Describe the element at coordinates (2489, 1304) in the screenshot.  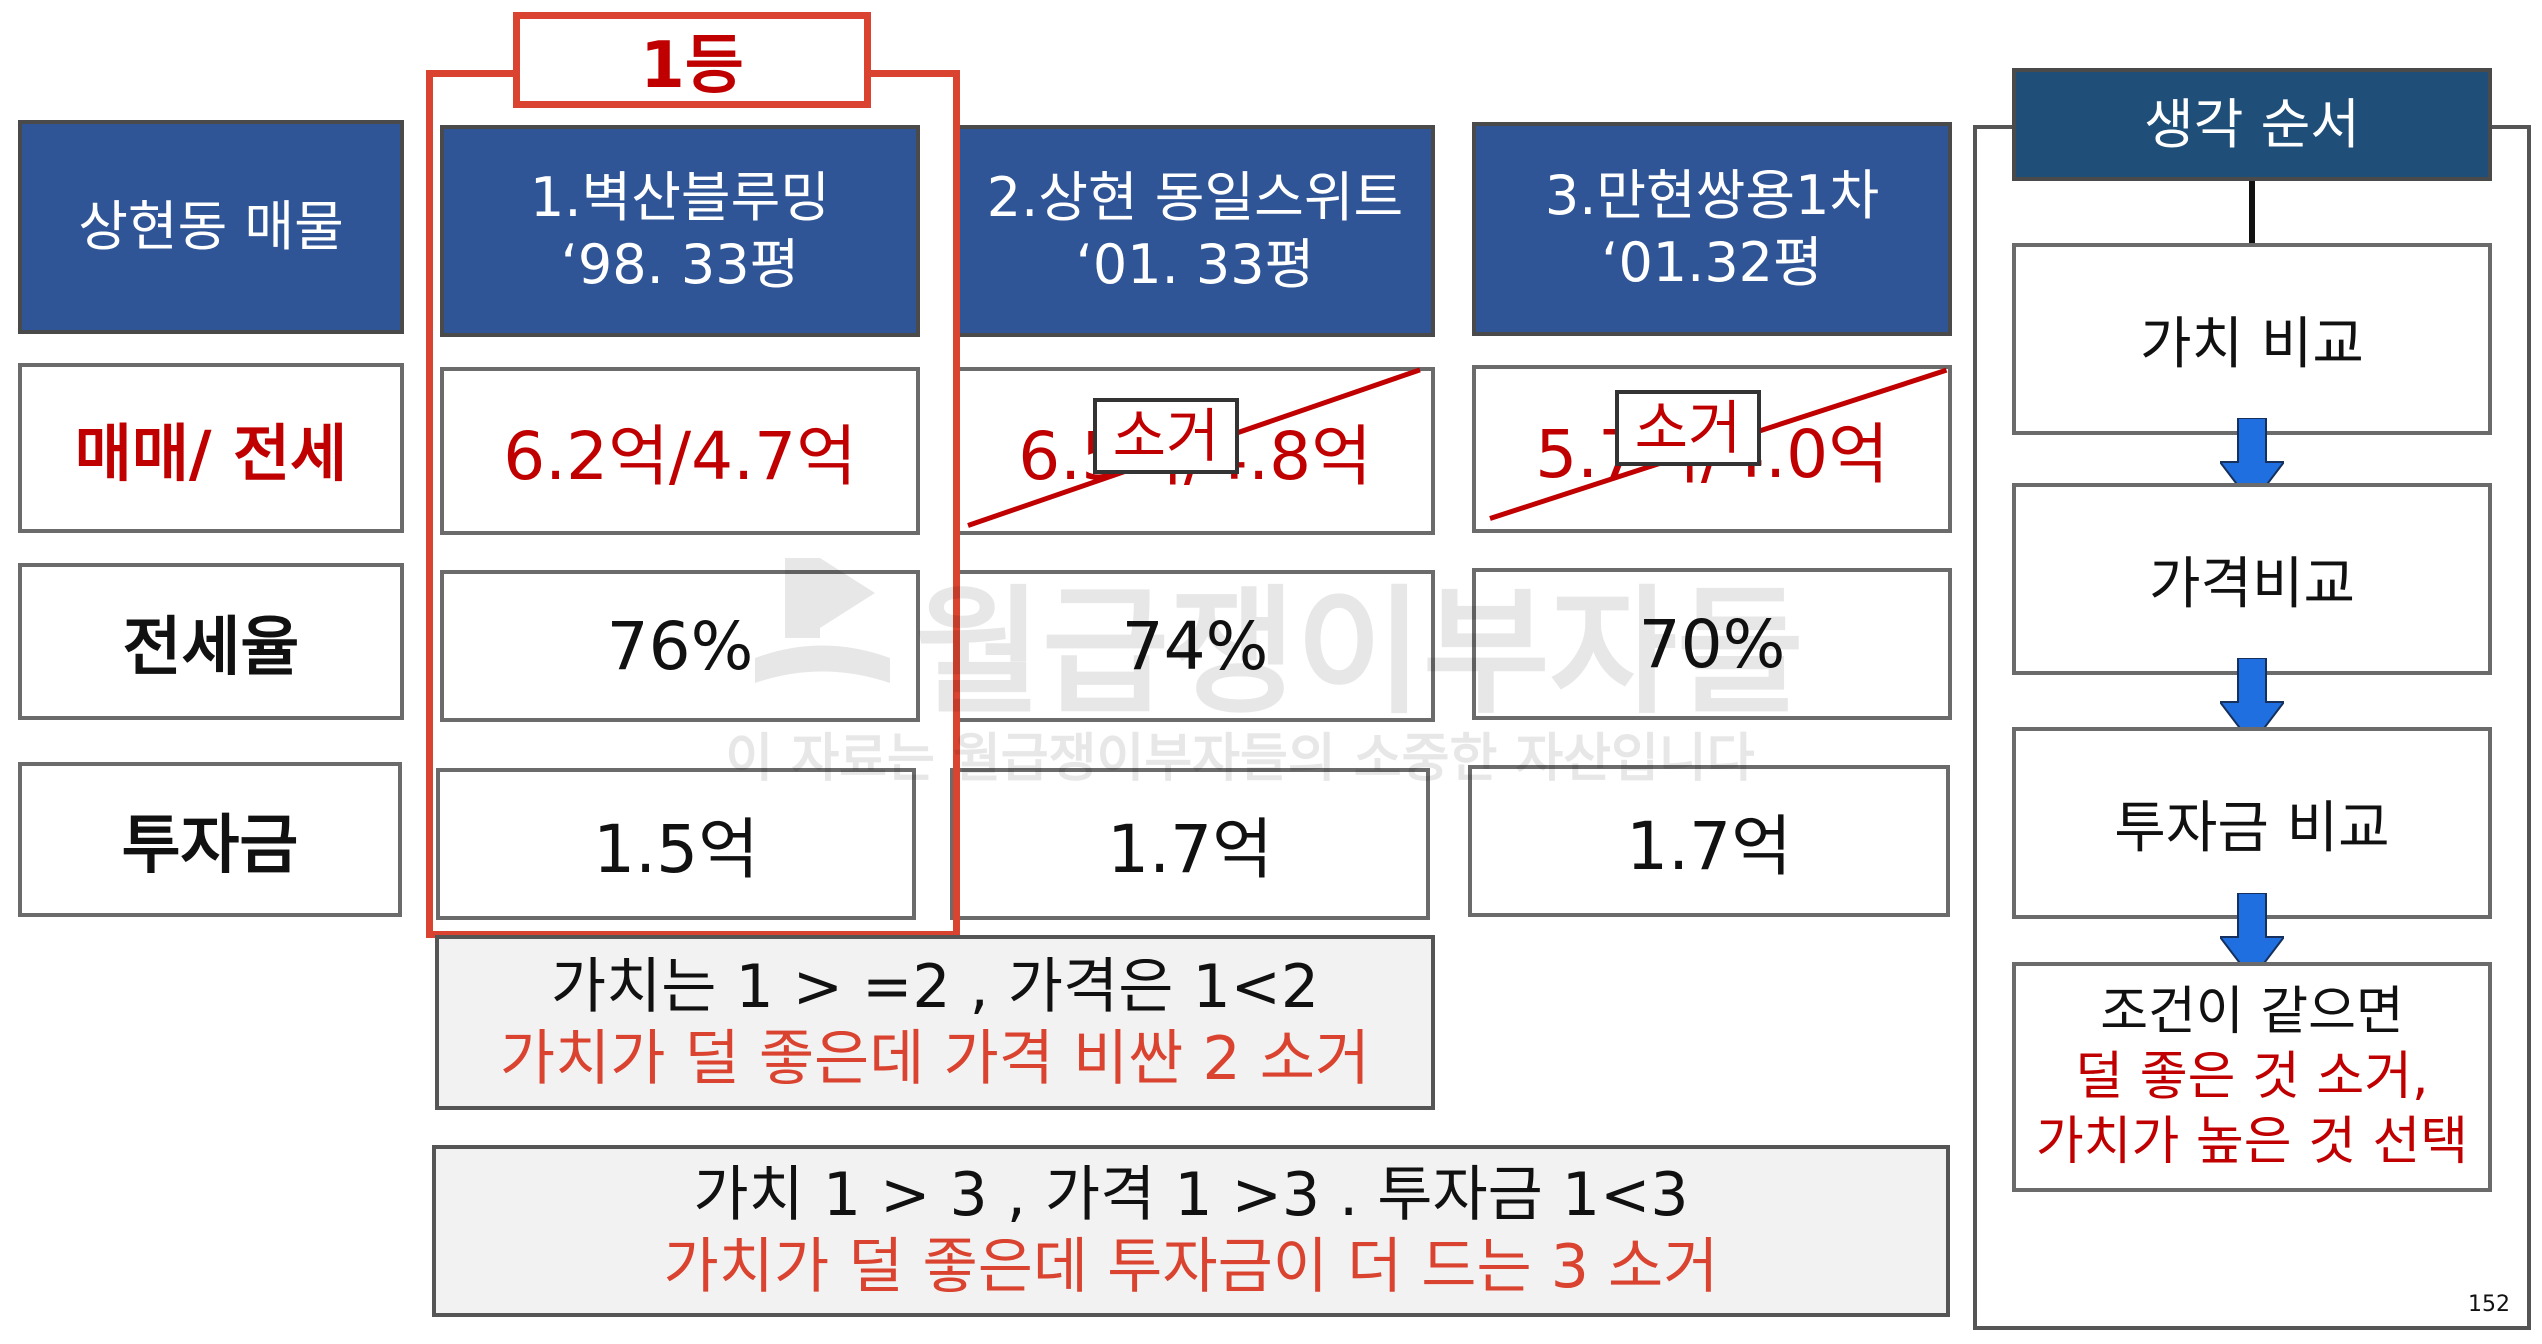
I see `page-number-text: 152` at that location.